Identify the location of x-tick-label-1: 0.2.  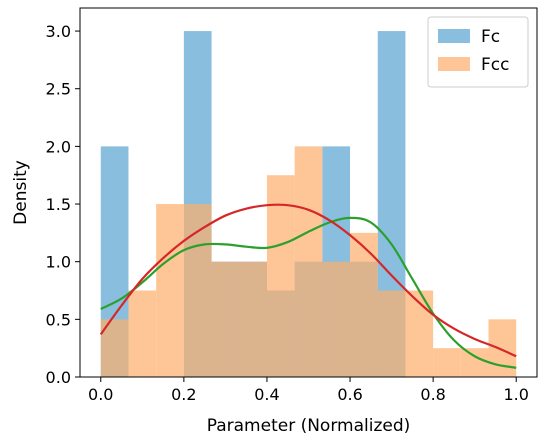
(183, 394).